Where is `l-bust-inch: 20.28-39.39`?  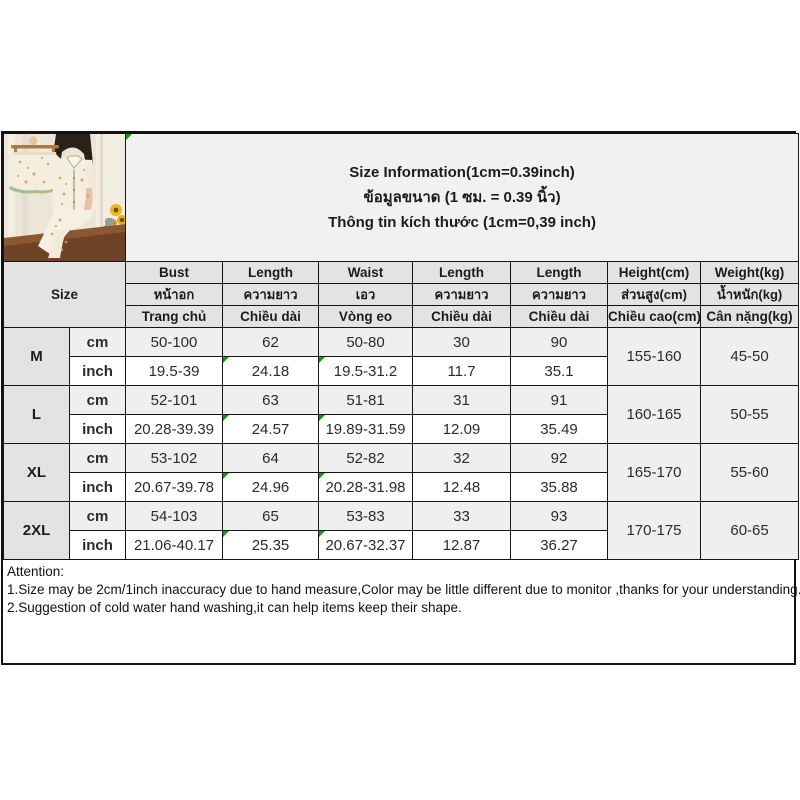
l-bust-inch: 20.28-39.39 is located at coordinates (174, 429).